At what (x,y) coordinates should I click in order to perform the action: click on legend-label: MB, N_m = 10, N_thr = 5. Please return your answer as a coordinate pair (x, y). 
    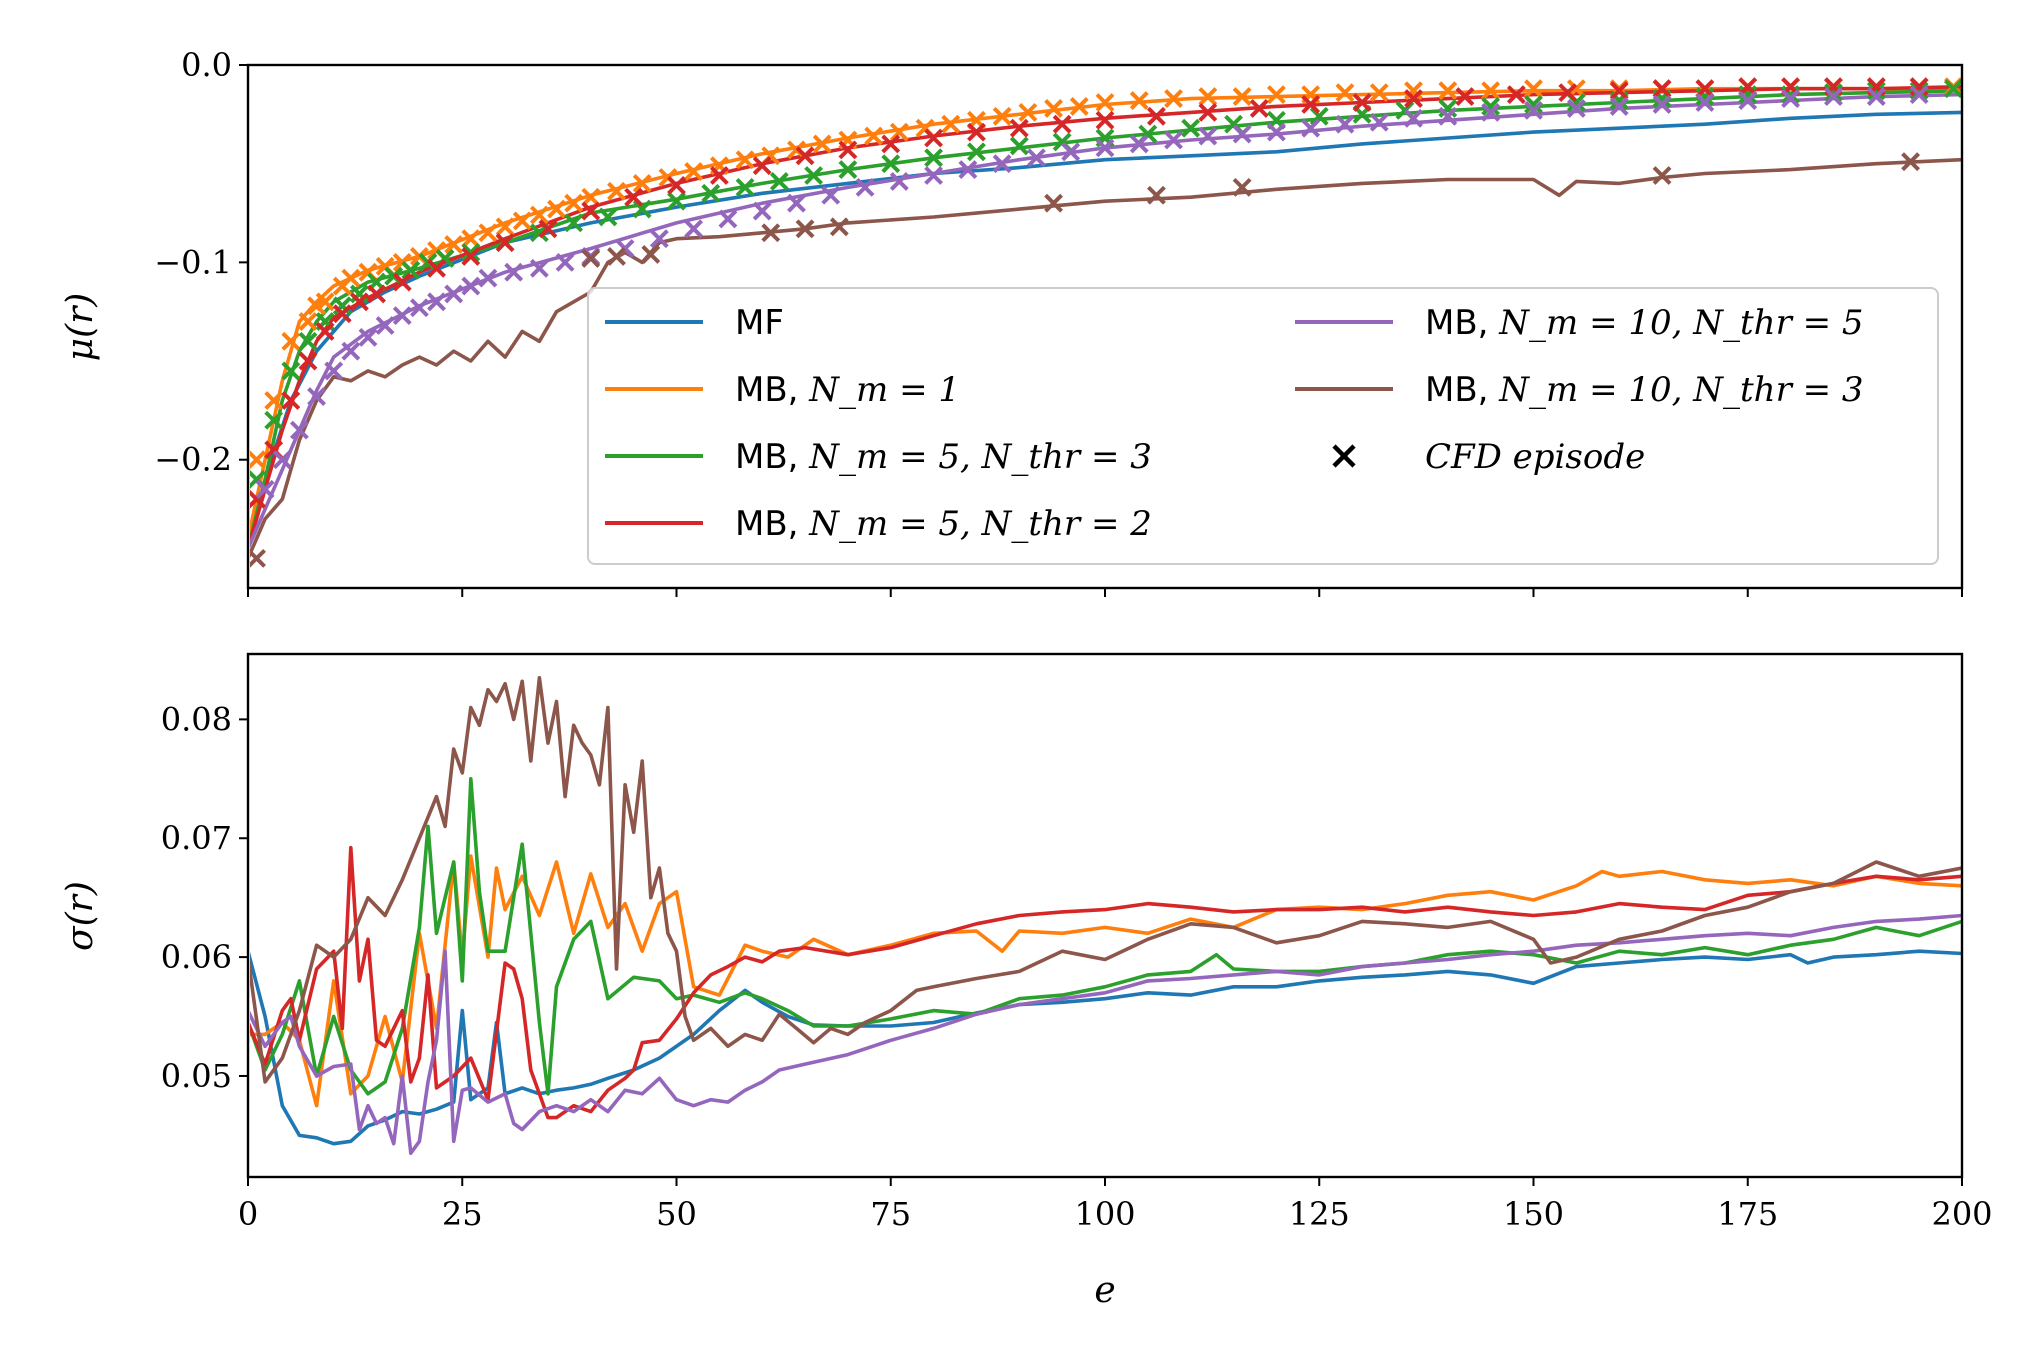
    Looking at the image, I should click on (1644, 323).